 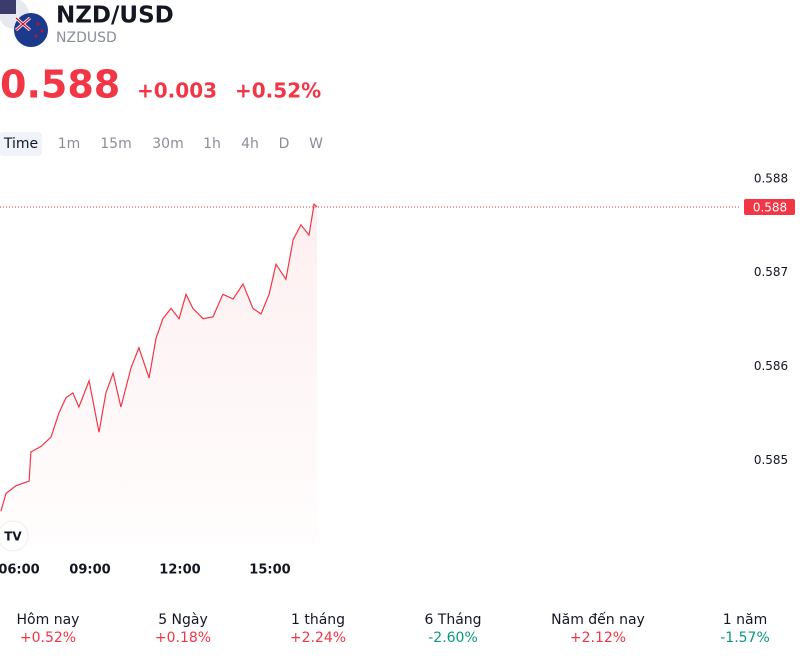 I want to click on price: 0.588, so click(x=60, y=85).